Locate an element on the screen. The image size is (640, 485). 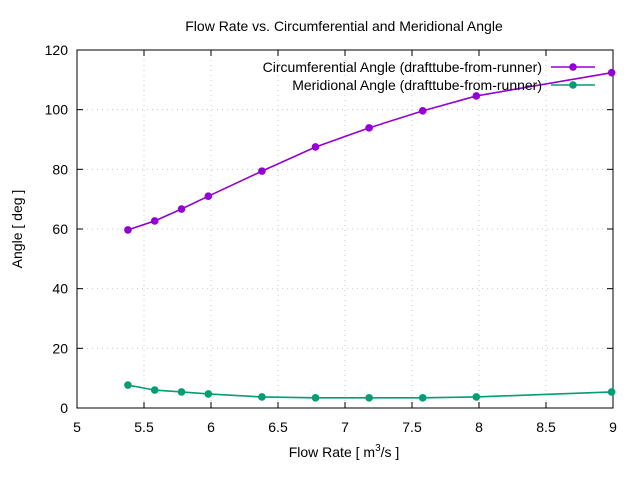
x-tick-label: 6.5 is located at coordinates (278, 427).